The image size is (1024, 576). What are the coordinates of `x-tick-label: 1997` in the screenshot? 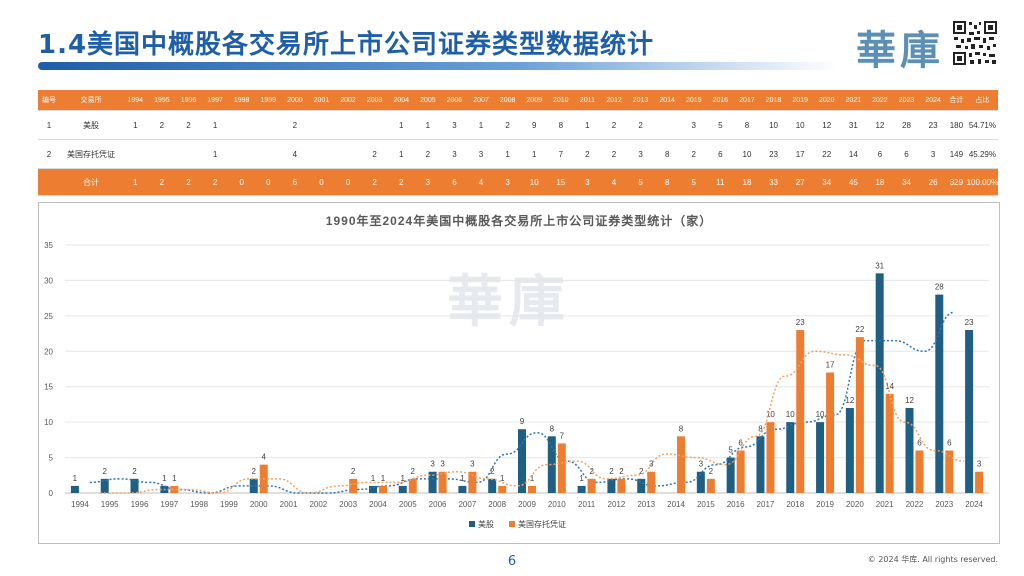 It's located at (169, 504).